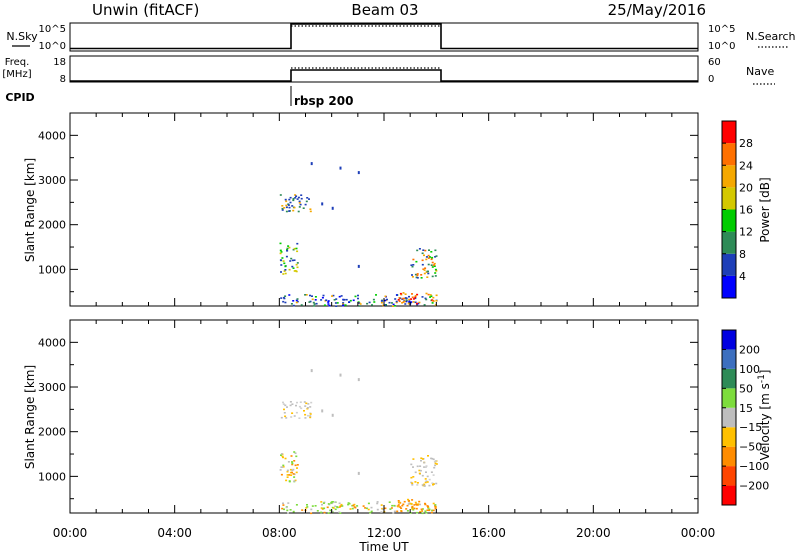 The image size is (800, 554). Describe the element at coordinates (746, 187) in the screenshot. I see `power-colorbar-tick-label: 20` at that location.